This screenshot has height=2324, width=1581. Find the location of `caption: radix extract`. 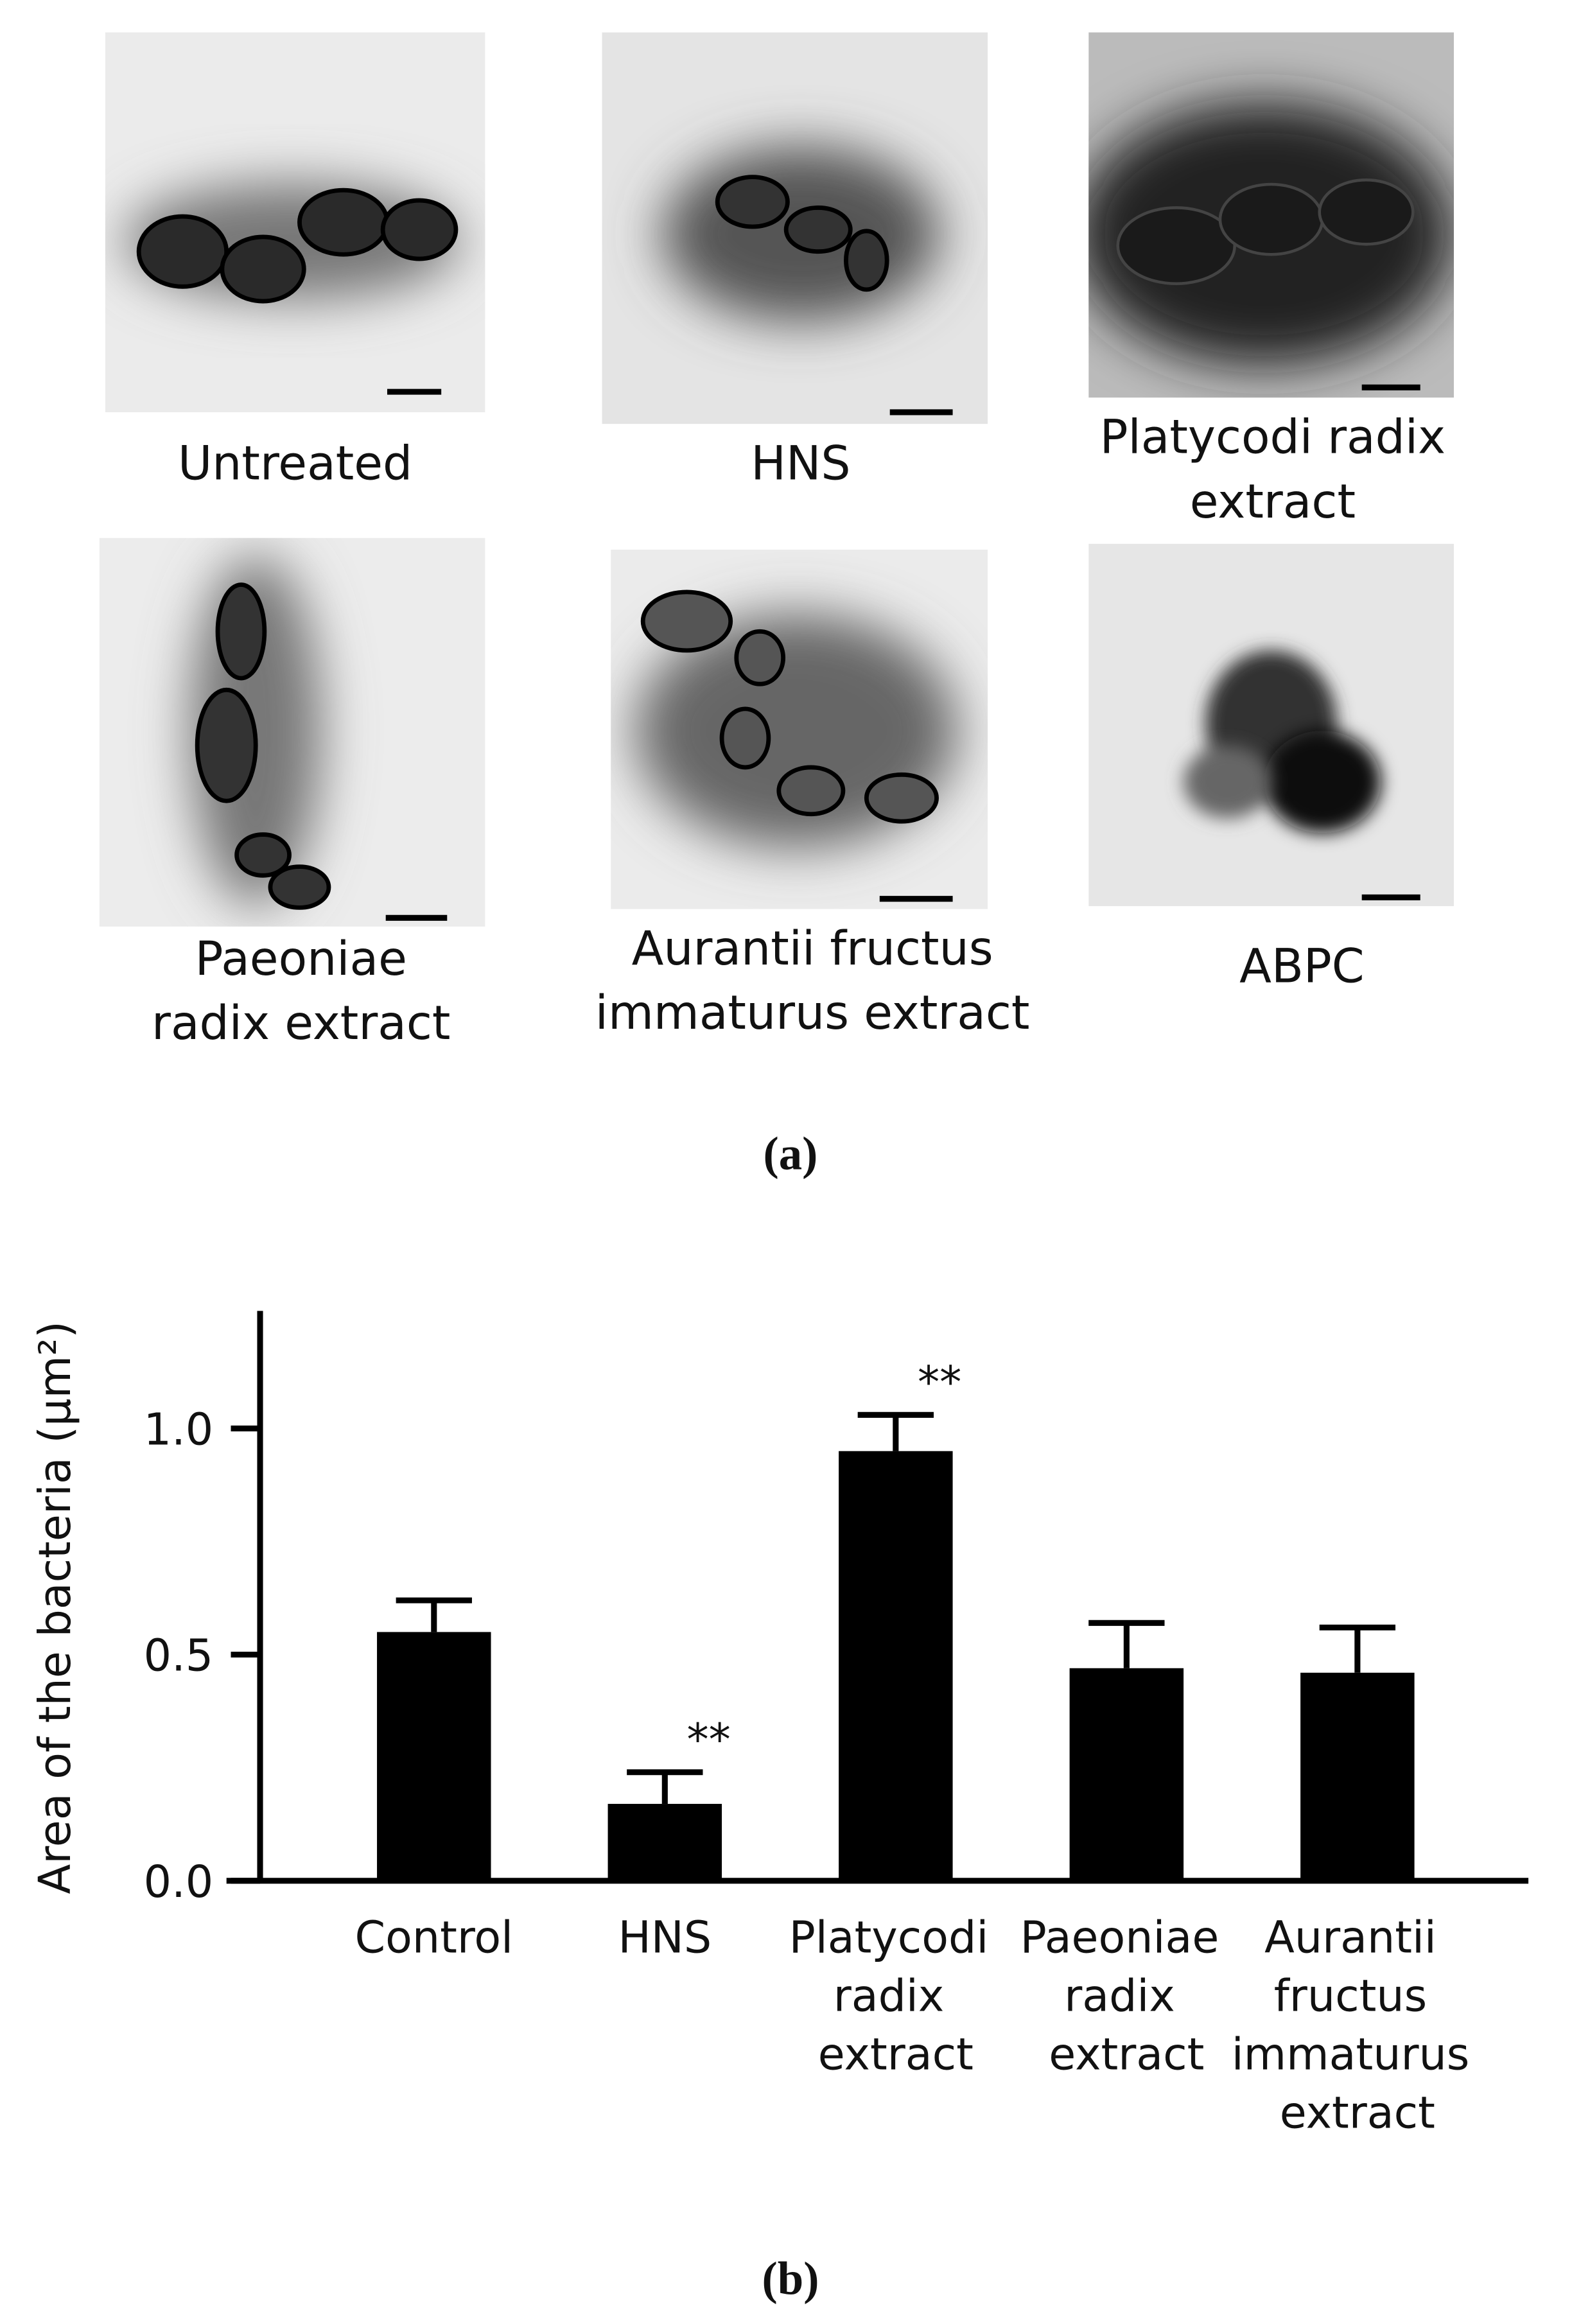

caption: radix extract is located at coordinates (301, 1024).